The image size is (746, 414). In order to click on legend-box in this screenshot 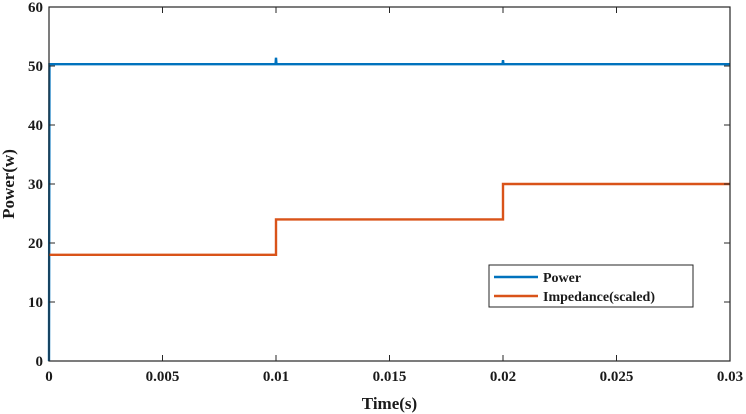, I will do `click(591, 286)`.